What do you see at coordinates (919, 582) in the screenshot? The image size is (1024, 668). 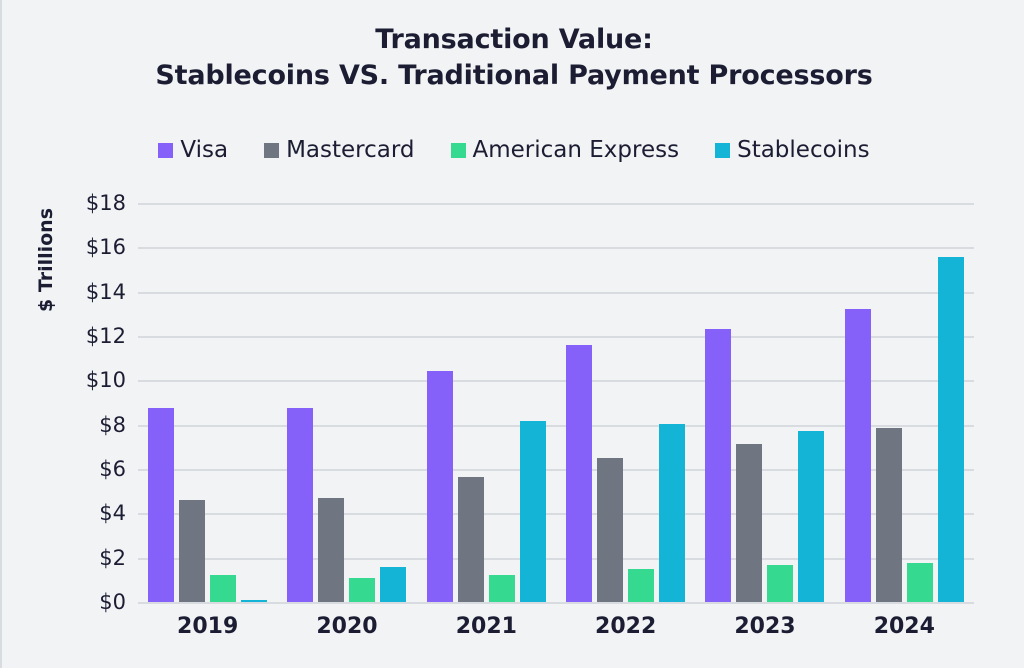 I see `bar-american-express-2024` at bounding box center [919, 582].